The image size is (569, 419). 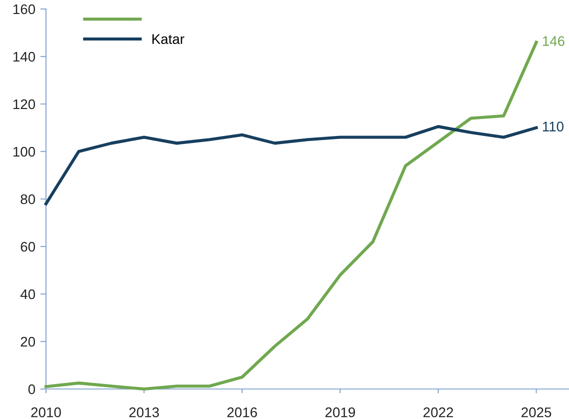 I want to click on x-tick-label: 2016, so click(x=242, y=412).